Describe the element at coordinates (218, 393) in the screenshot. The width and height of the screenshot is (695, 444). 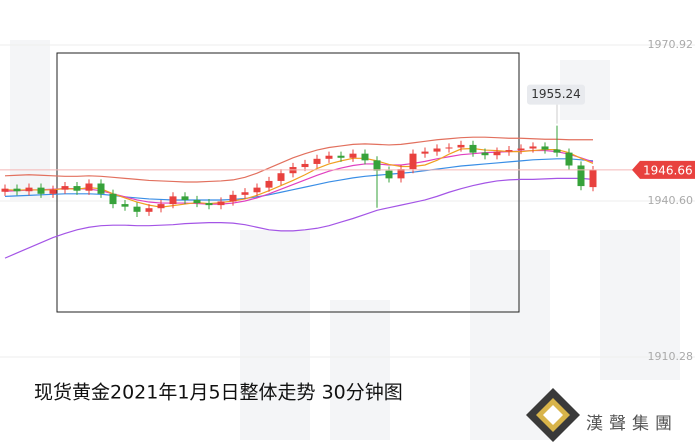
I see `chart-title: 现货黄金2021年1月5日整体走势 30分钟图` at that location.